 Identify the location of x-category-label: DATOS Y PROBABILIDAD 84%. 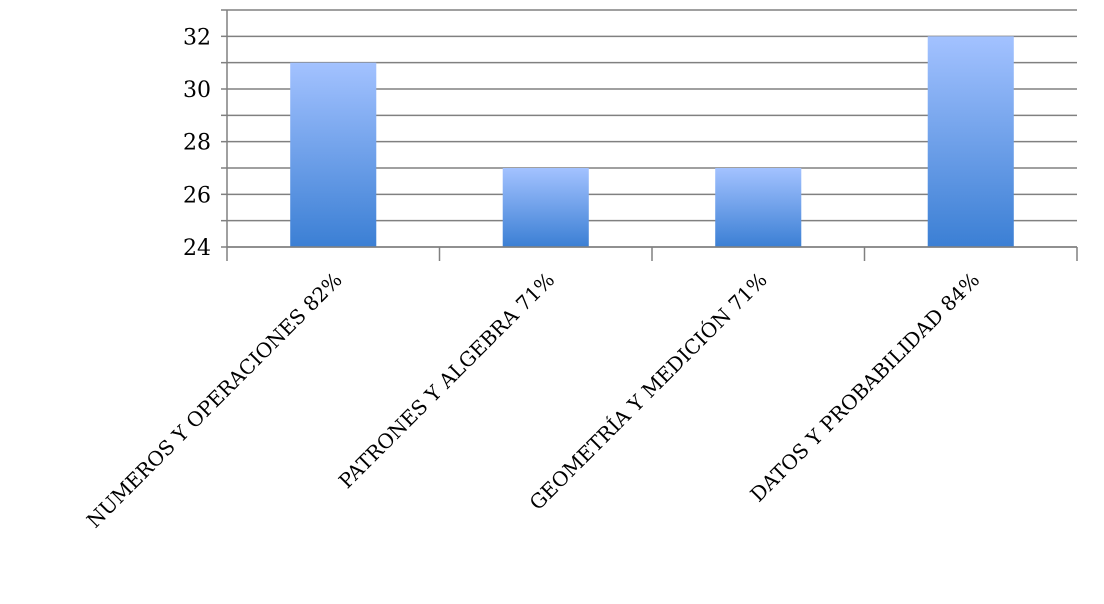
(864, 387).